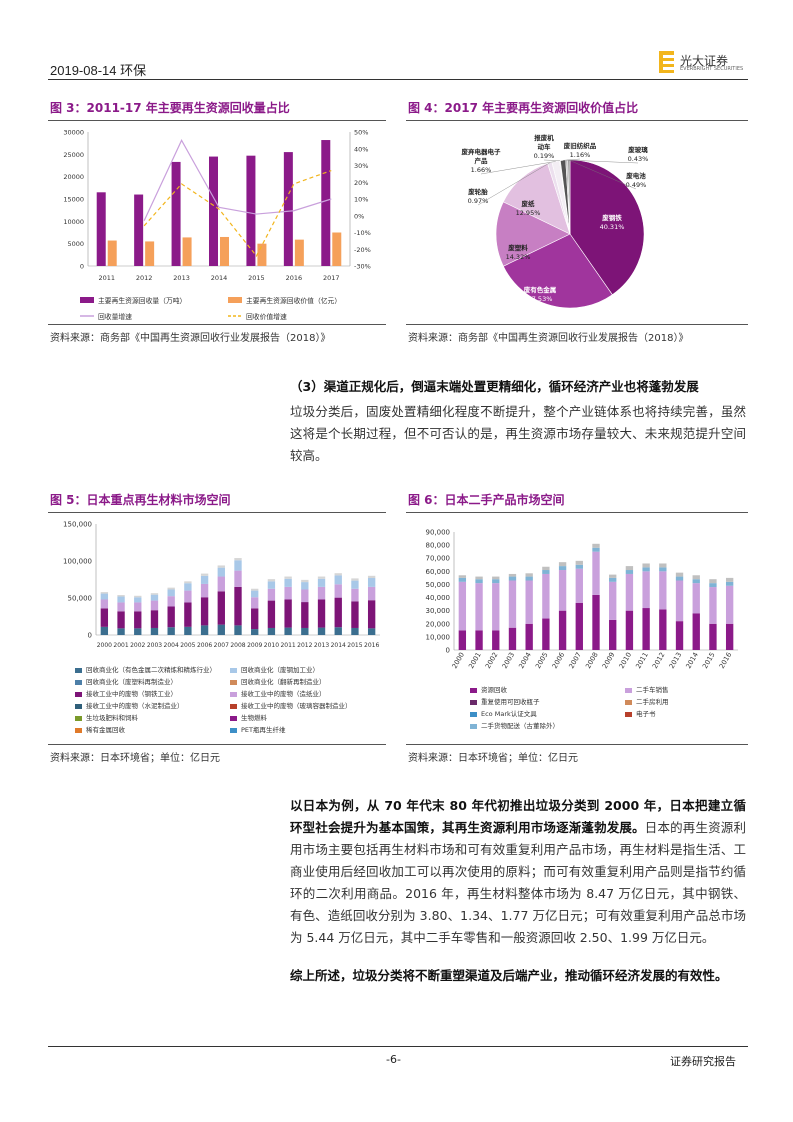  What do you see at coordinates (299, 252) in the screenshot?
I see `fig3-value-bar` at bounding box center [299, 252].